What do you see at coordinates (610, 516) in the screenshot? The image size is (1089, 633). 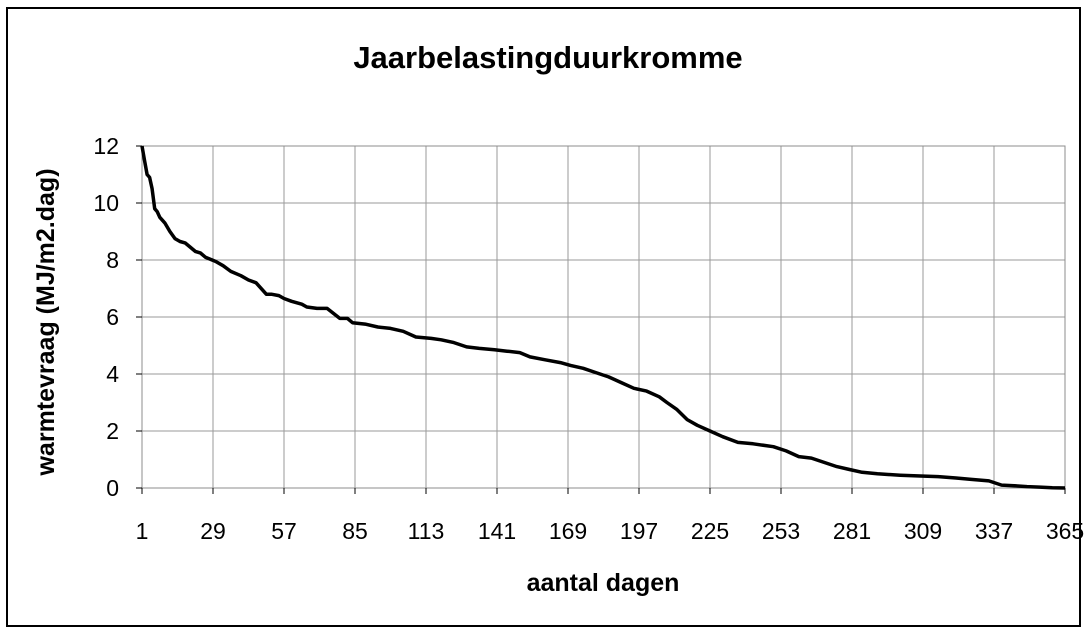 I see `x-axis: 1 29 57 85 113 141 169 197 225 253 281 309 337 365` at bounding box center [610, 516].